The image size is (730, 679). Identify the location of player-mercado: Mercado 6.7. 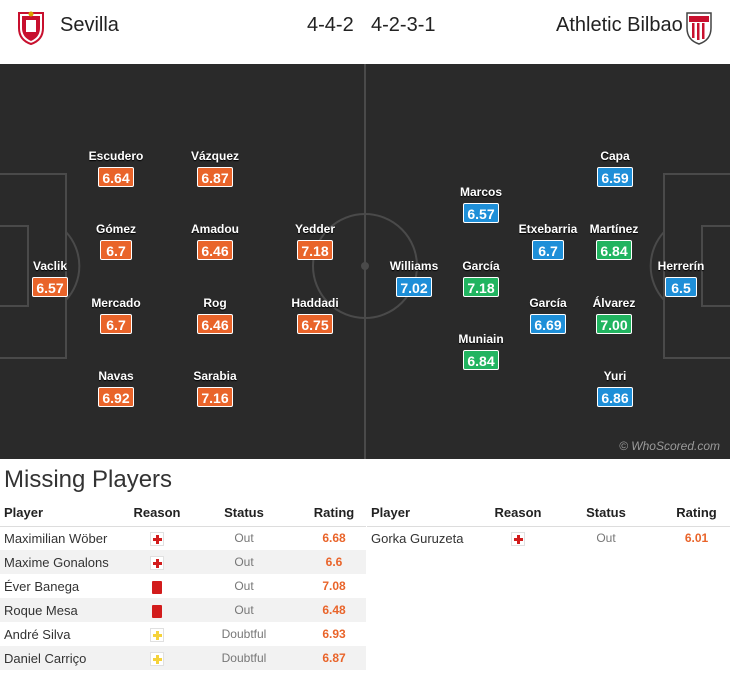
(116, 315).